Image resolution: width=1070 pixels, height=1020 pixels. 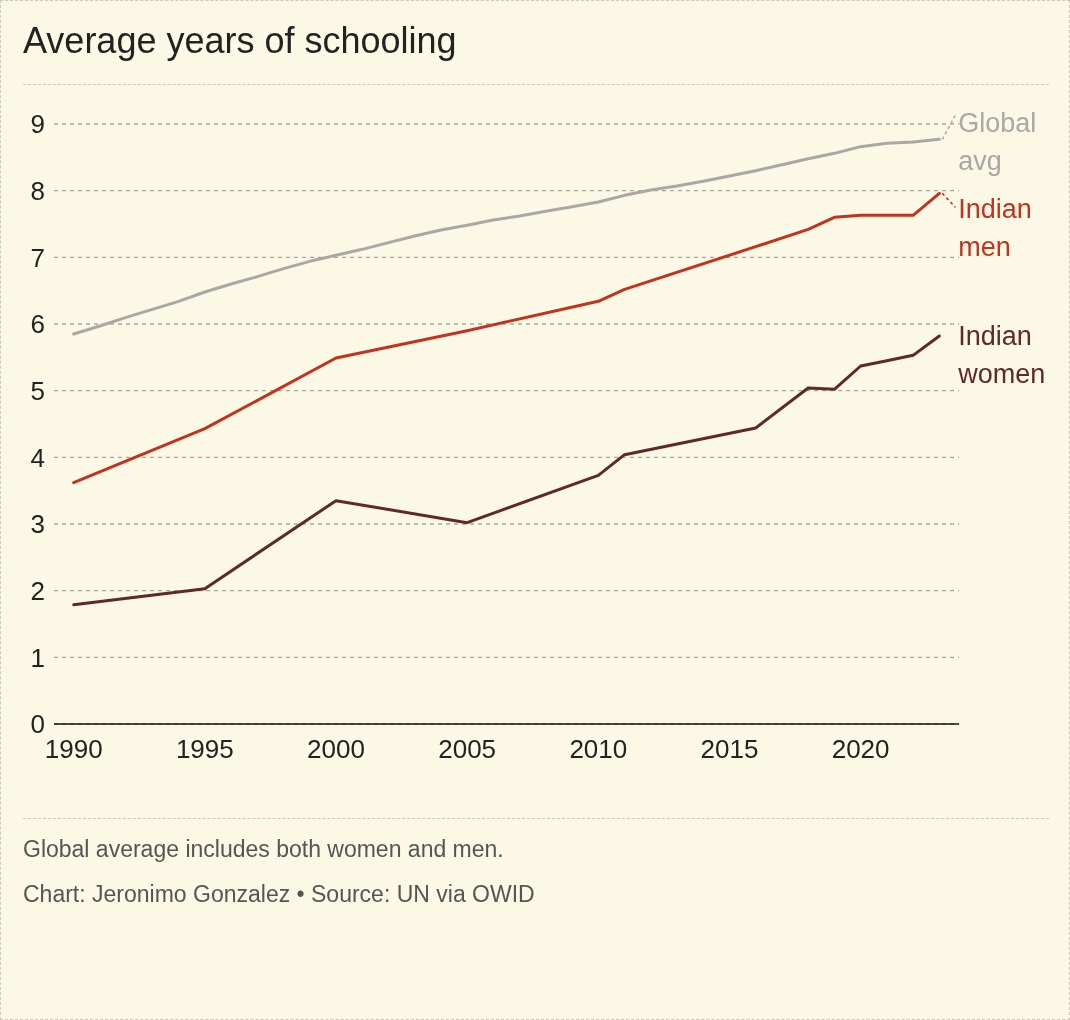 I want to click on series-label: Indian women, so click(x=1001, y=355).